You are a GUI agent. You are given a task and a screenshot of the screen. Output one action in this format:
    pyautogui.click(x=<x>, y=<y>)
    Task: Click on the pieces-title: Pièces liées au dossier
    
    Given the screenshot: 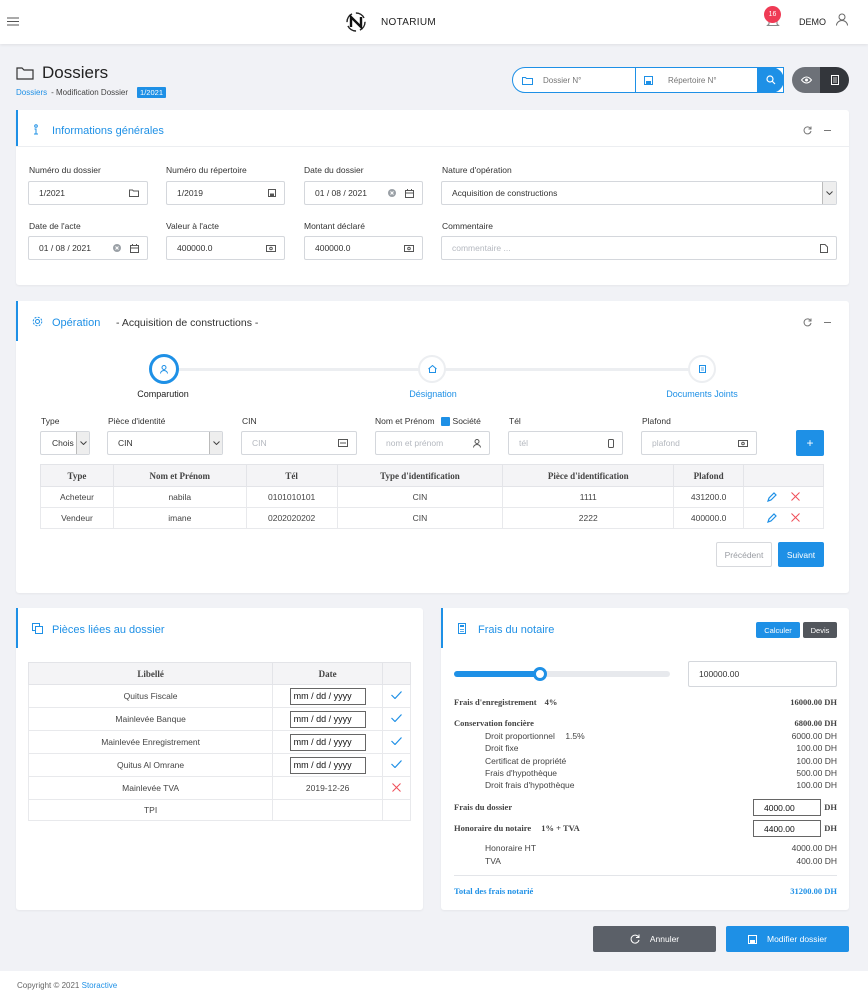 What is the action you would take?
    pyautogui.click(x=108, y=630)
    